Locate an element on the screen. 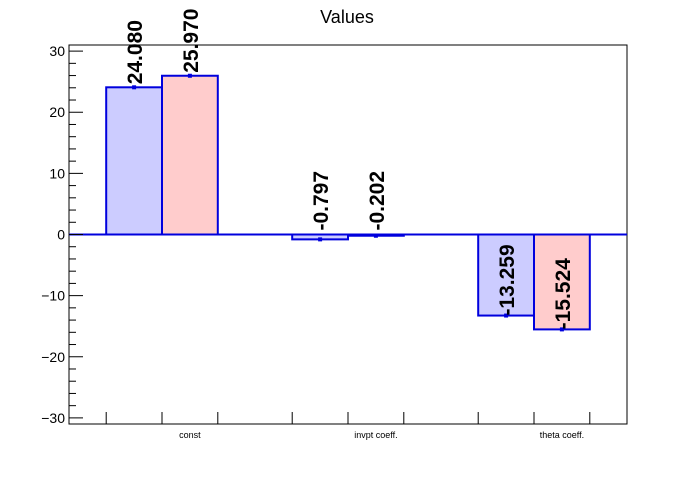 The height and width of the screenshot is (477, 696). y-tick-label: −30 is located at coordinates (53, 418).